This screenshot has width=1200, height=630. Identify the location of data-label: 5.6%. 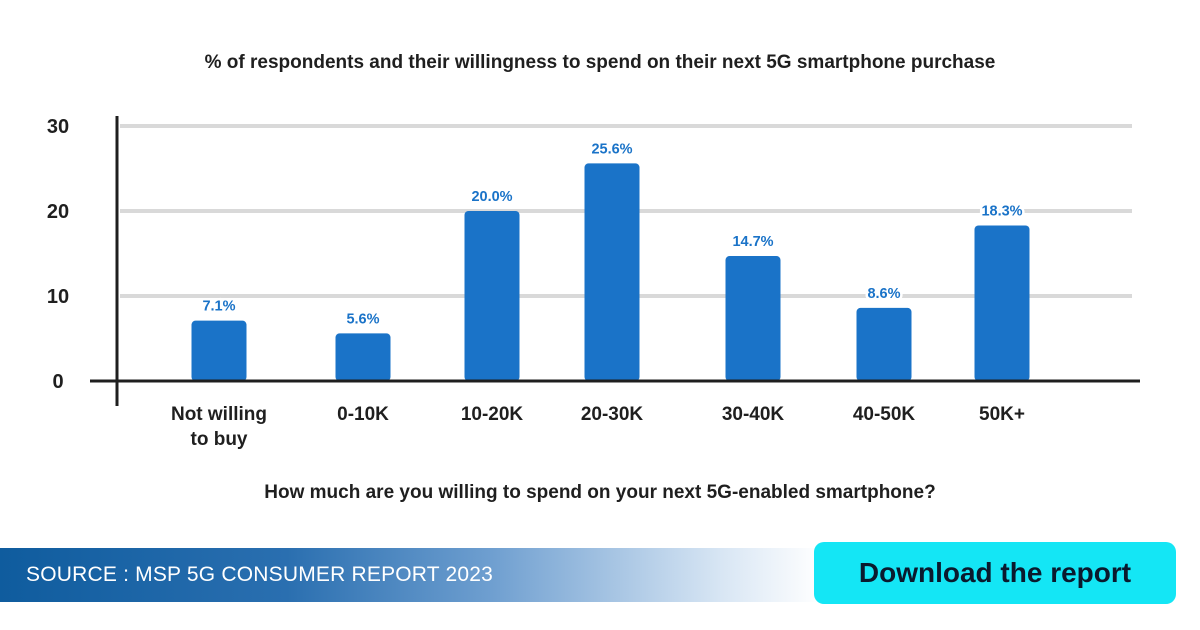
(362, 319).